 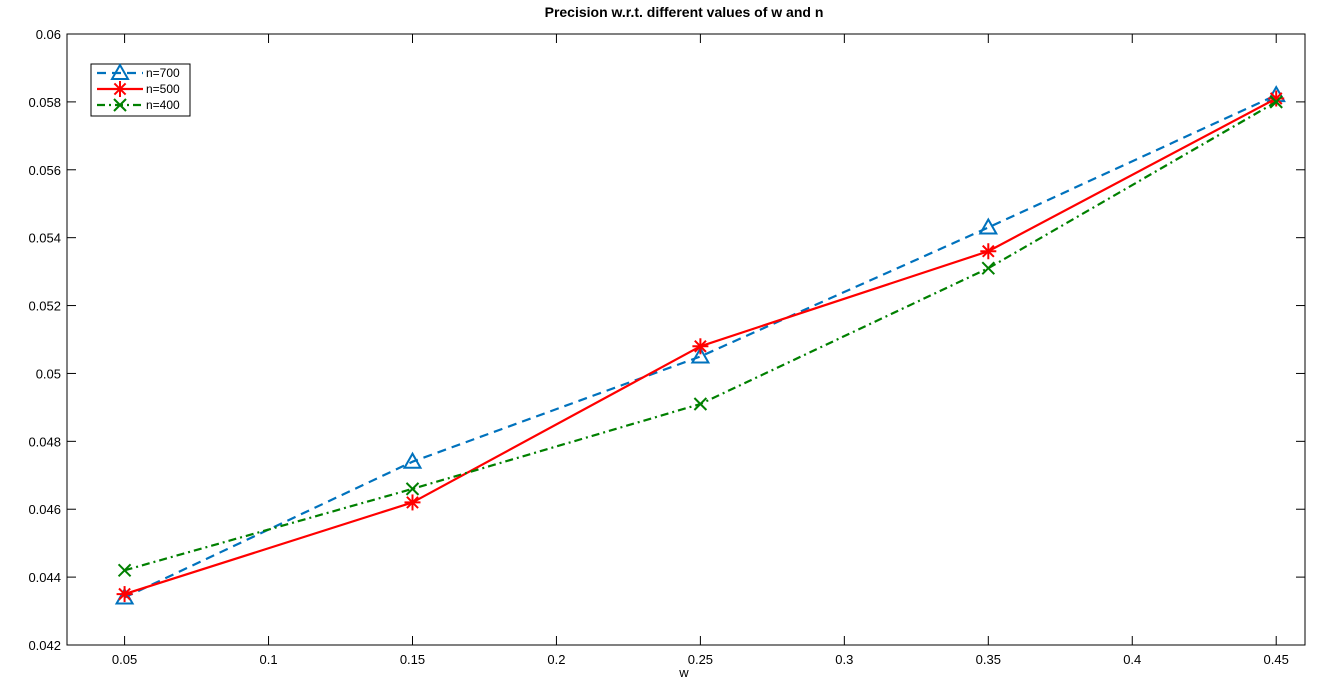 What do you see at coordinates (120, 71) in the screenshot?
I see `legend-marker-n=700` at bounding box center [120, 71].